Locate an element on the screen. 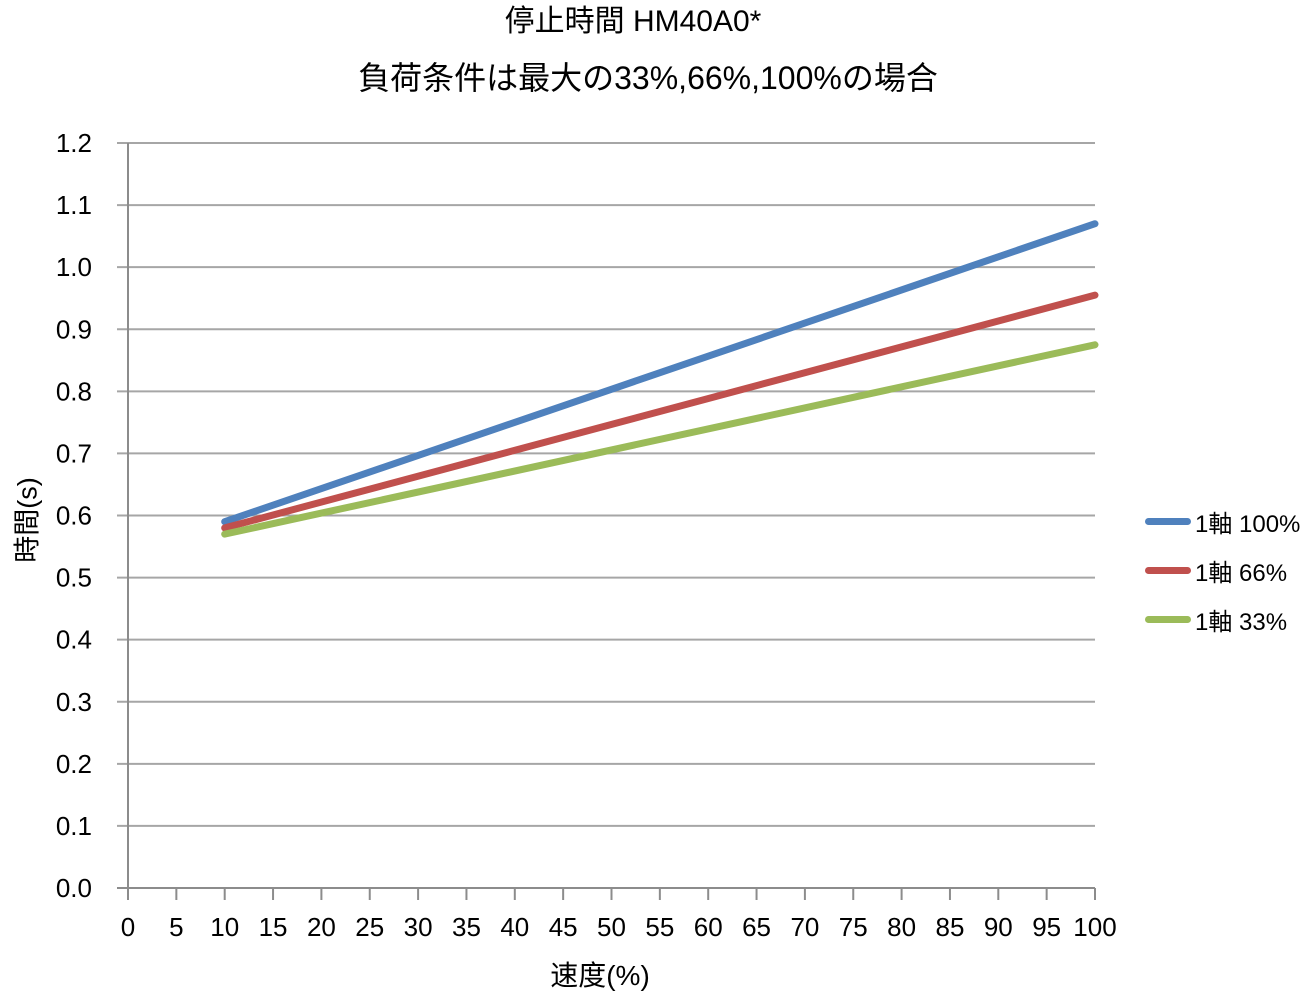 Image resolution: width=1306 pixels, height=995 pixels. chart-title: 停止時間 HM40A0* is located at coordinates (633, 21).